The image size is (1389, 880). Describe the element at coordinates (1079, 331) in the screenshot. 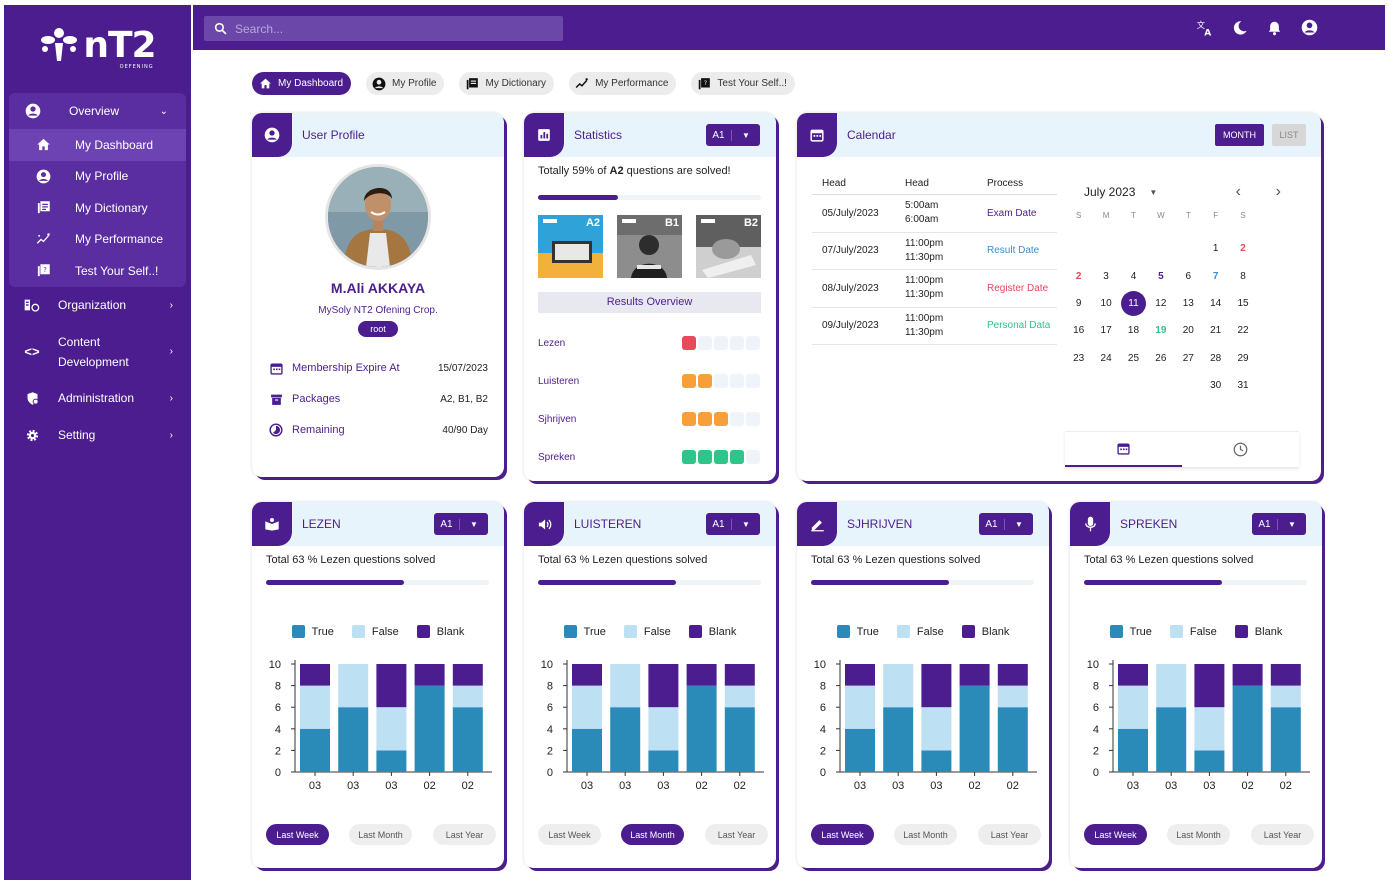

I see `calendar-day: 16` at that location.